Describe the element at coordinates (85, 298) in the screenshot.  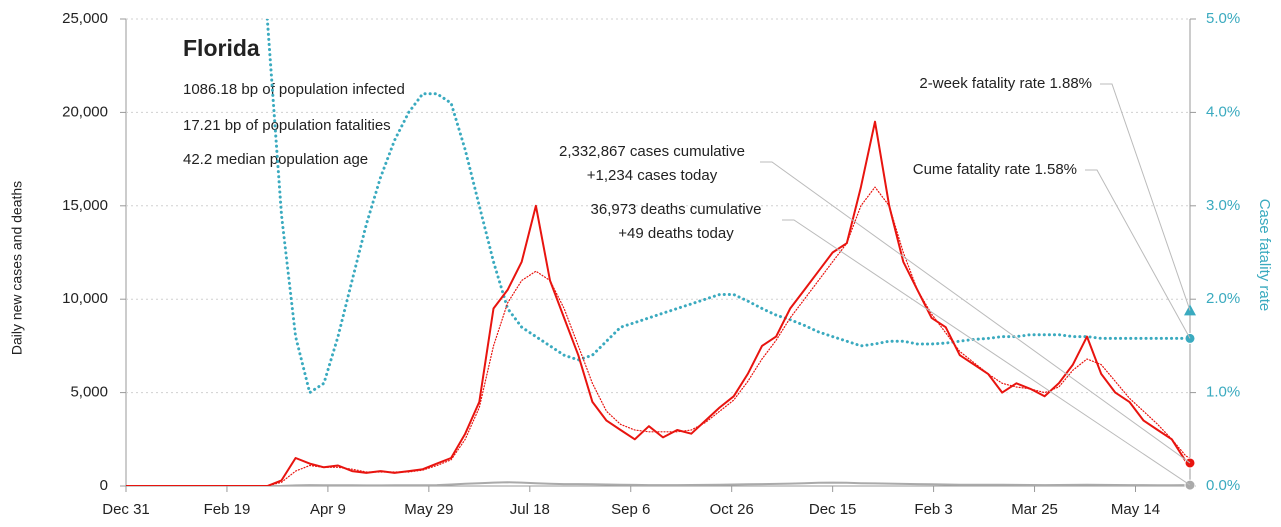
I see `y-tick-label: 10,000` at that location.